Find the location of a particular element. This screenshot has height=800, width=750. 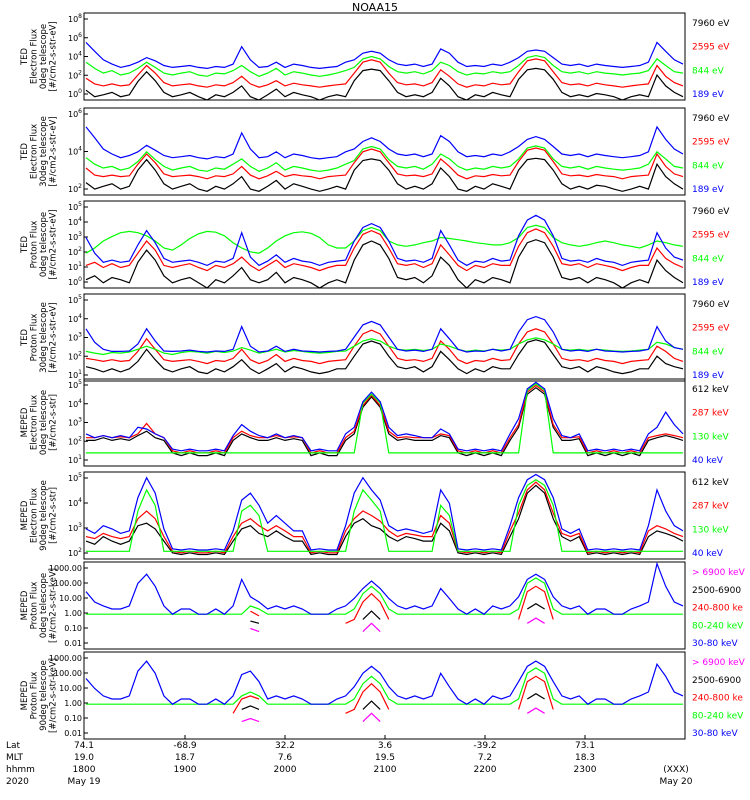

legend-entry: 130 keV is located at coordinates (710, 437).